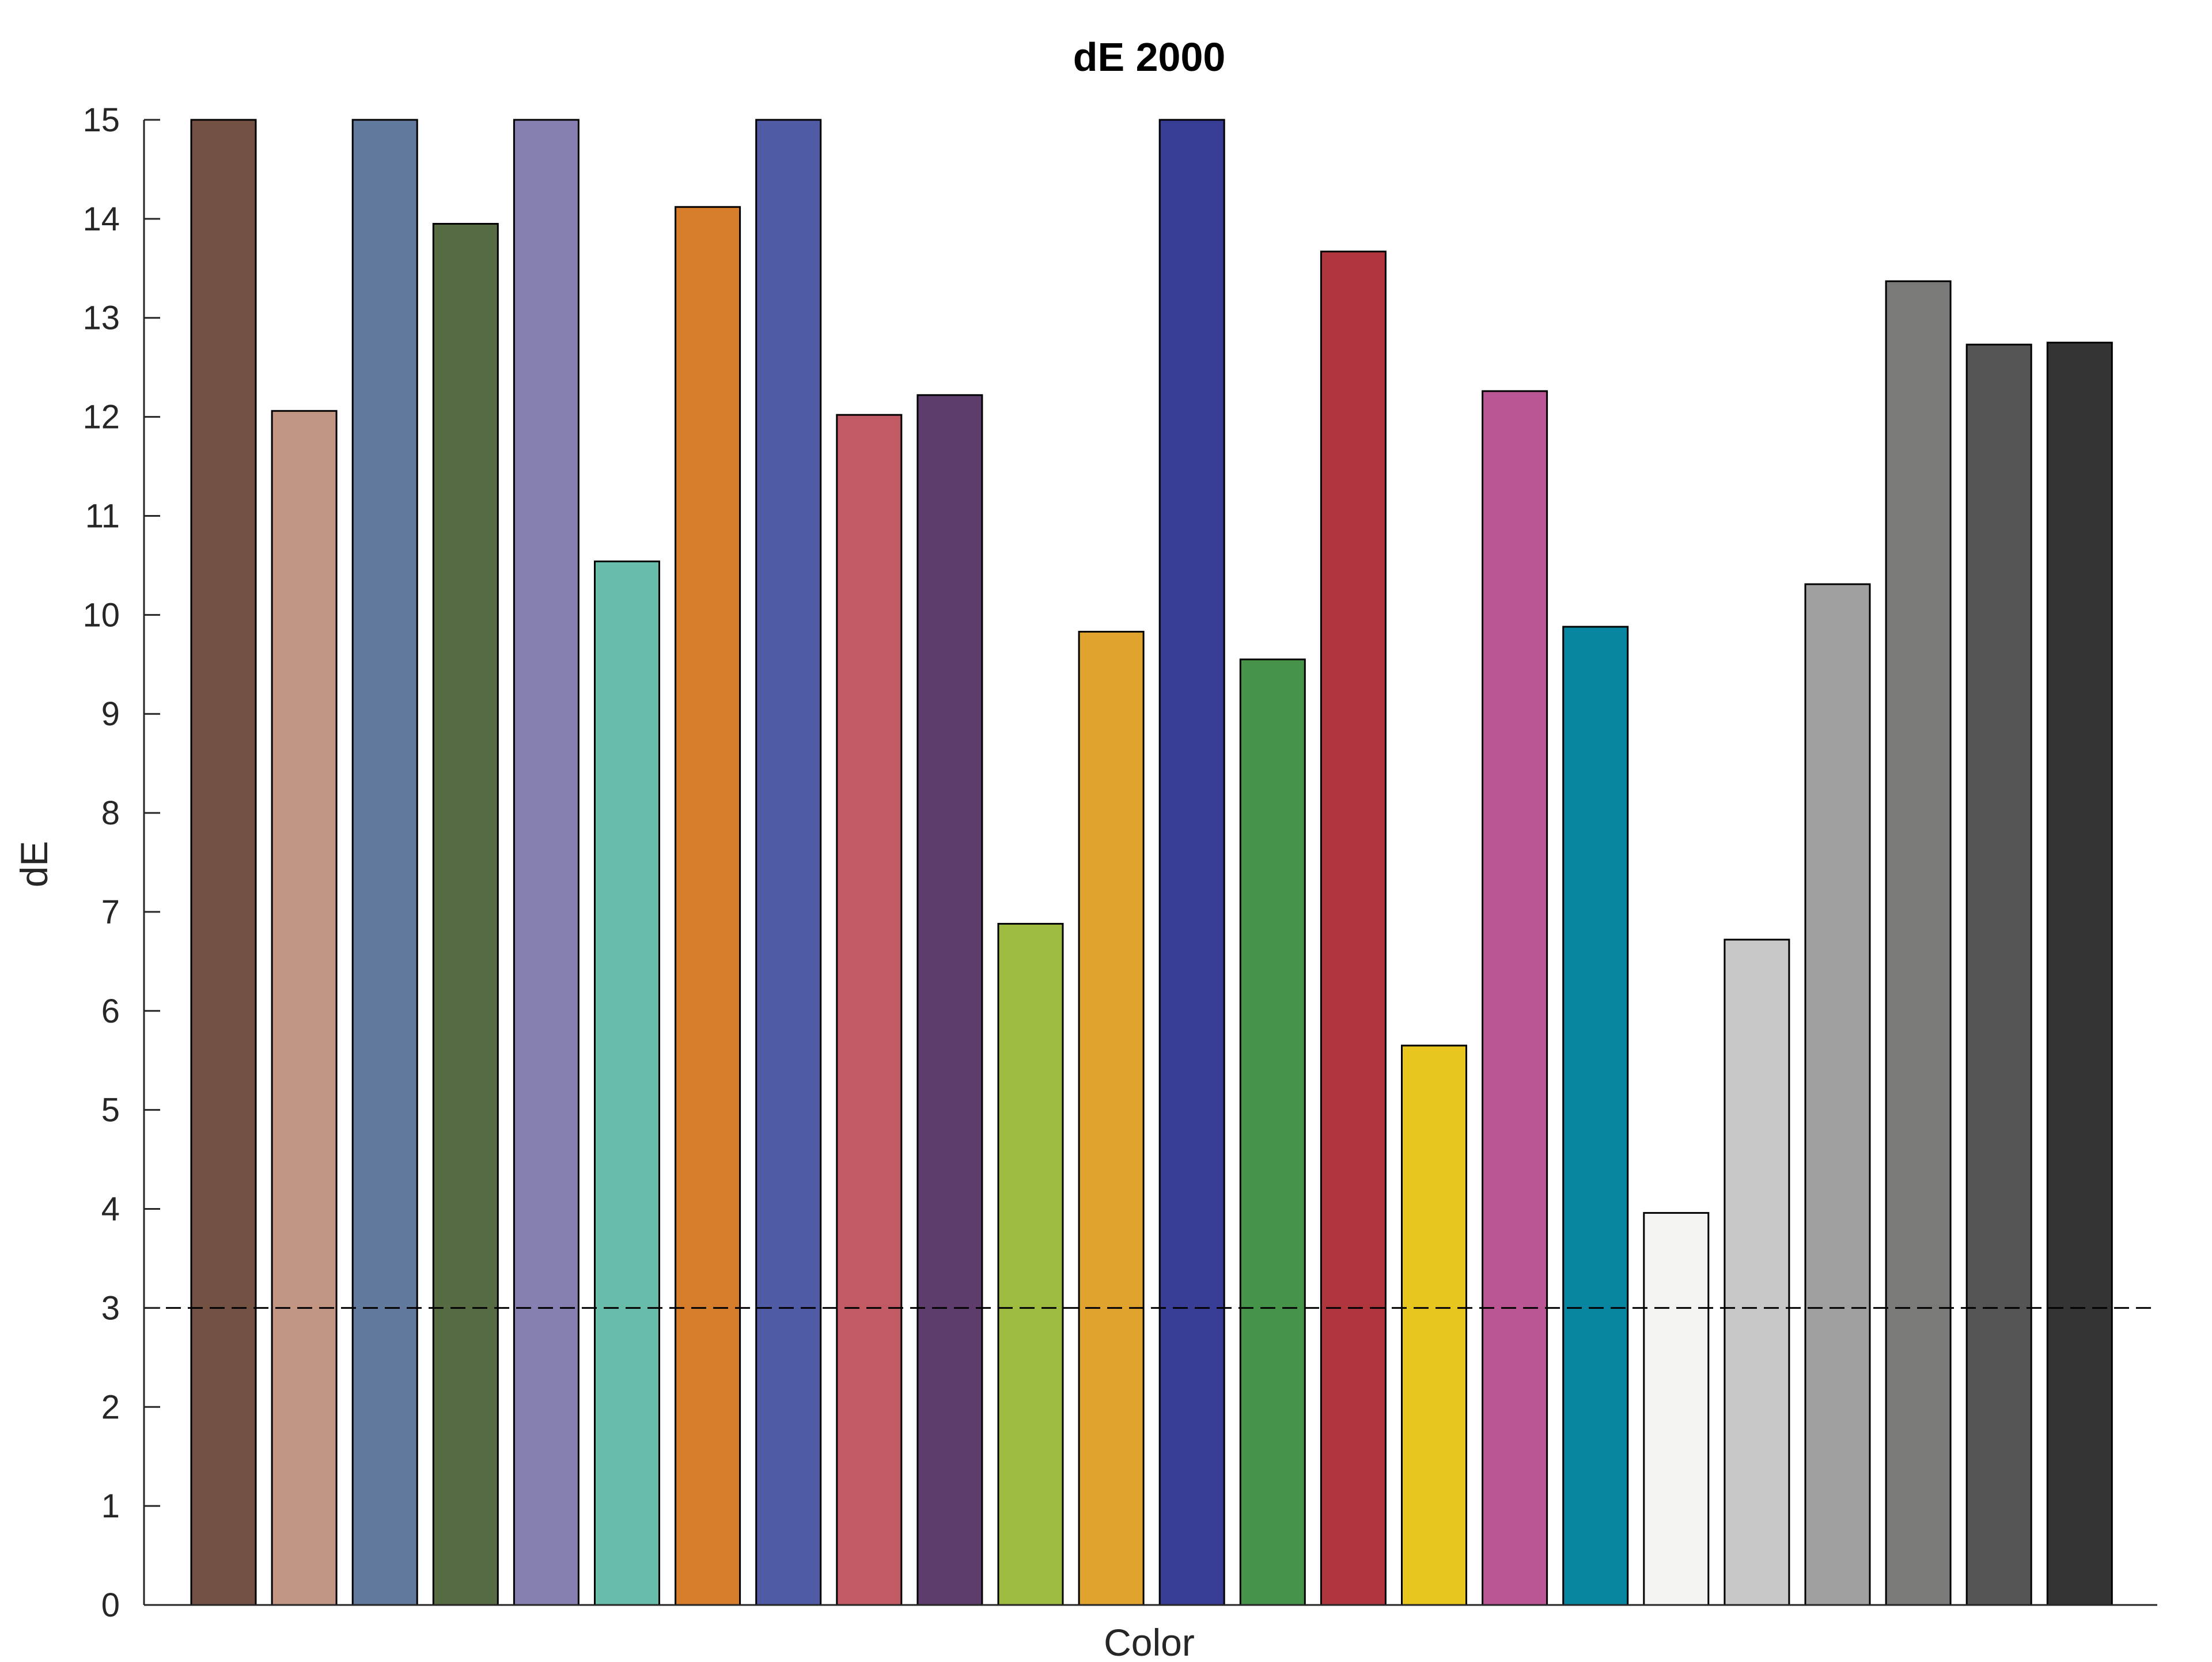  Describe the element at coordinates (110, 813) in the screenshot. I see `y-tick-label-8: 8` at that location.